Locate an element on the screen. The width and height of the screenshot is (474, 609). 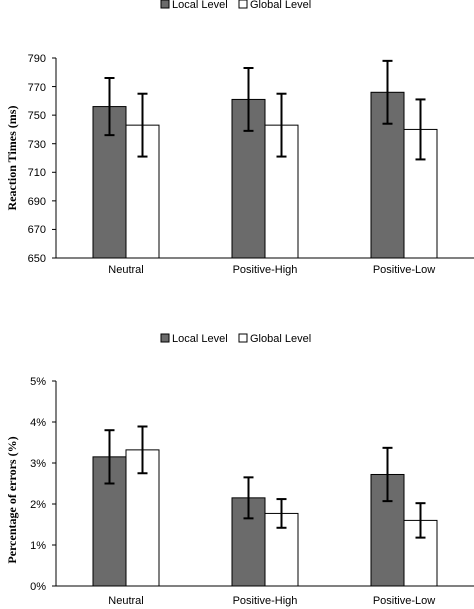
y-tick-label: 650 is located at coordinates (37, 259).